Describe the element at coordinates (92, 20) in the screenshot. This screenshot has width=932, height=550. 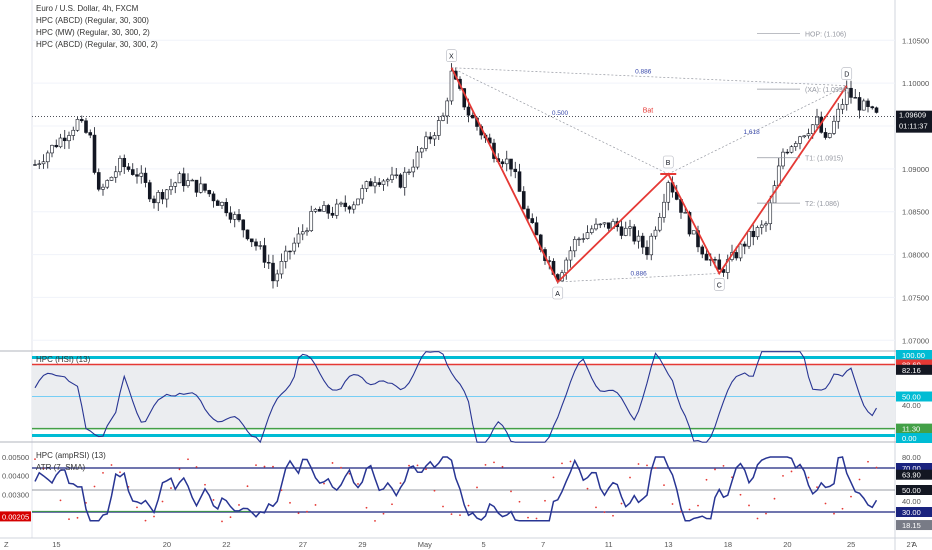
I see `legend-line-1: HPC (ABCD) (Regular, 30, 300)` at that location.